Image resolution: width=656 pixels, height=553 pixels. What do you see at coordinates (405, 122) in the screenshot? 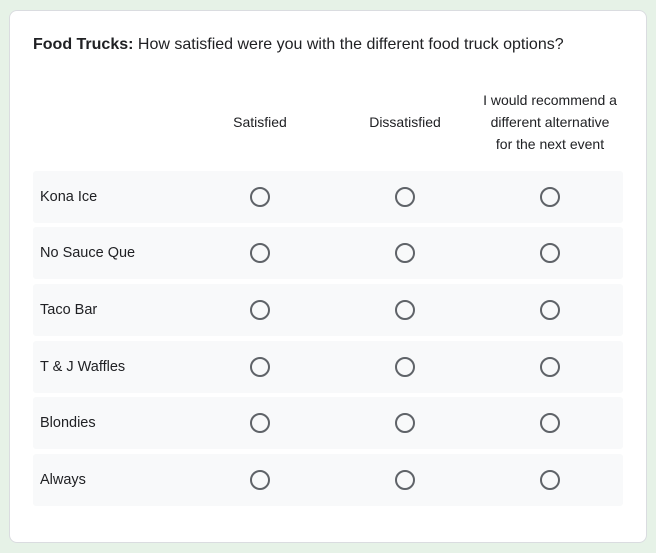
I see `column-header: Dissatisfied` at bounding box center [405, 122].